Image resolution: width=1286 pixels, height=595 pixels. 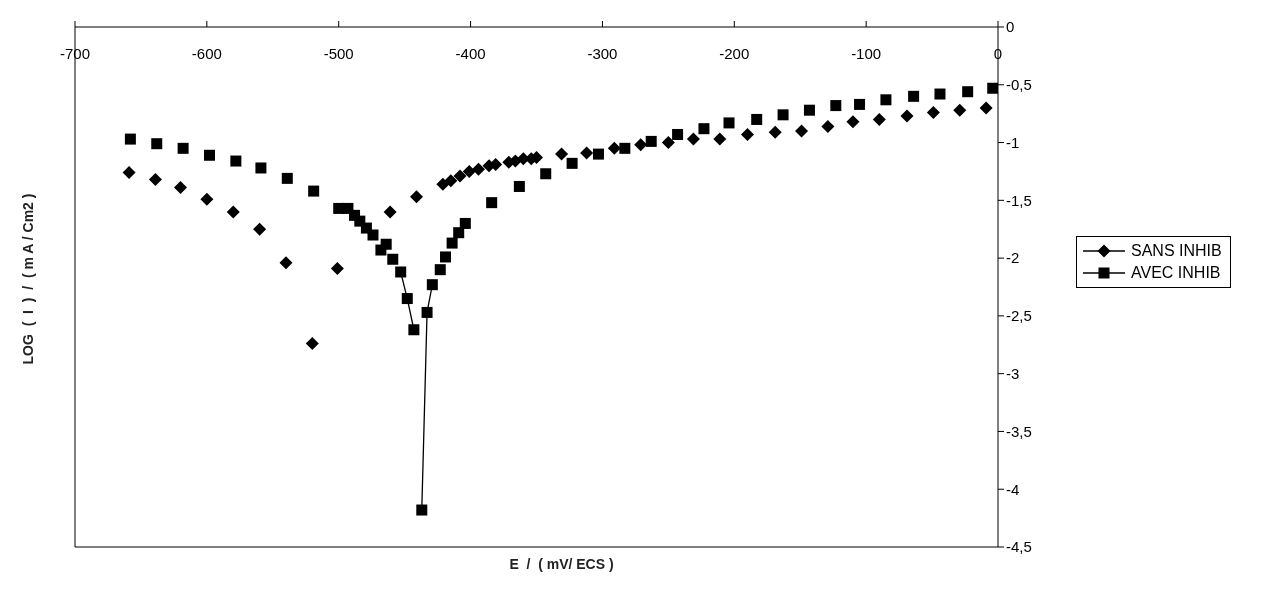 What do you see at coordinates (1019, 431) in the screenshot?
I see `y-tick-label: -3,5` at bounding box center [1019, 431].